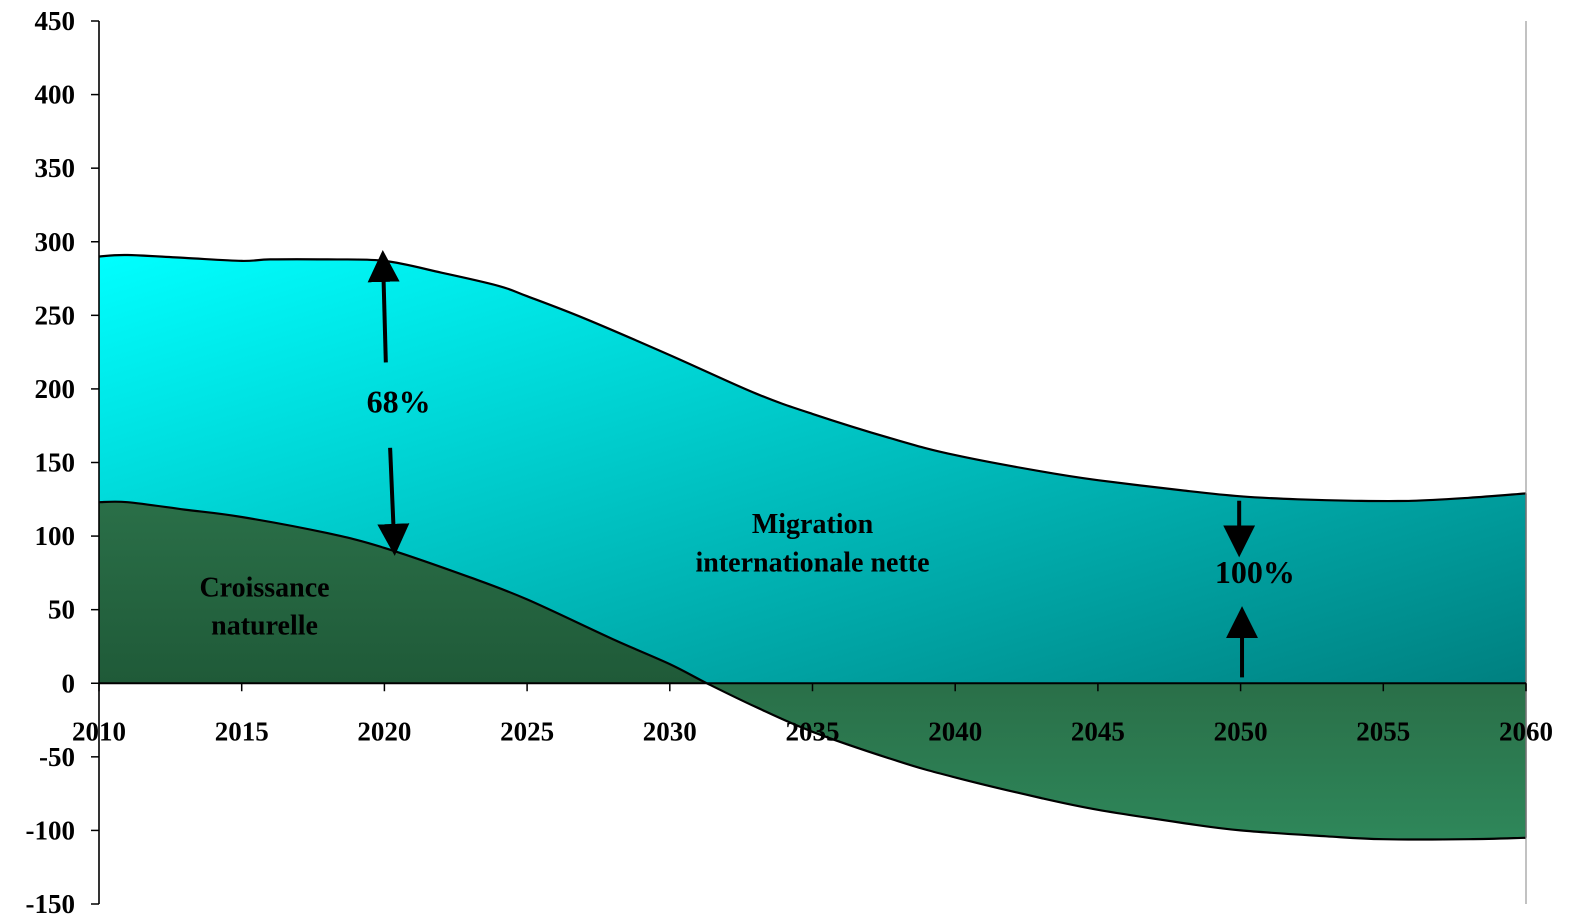 This screenshot has height=923, width=1579. I want to click on y-tick-label: 50, so click(61, 610).